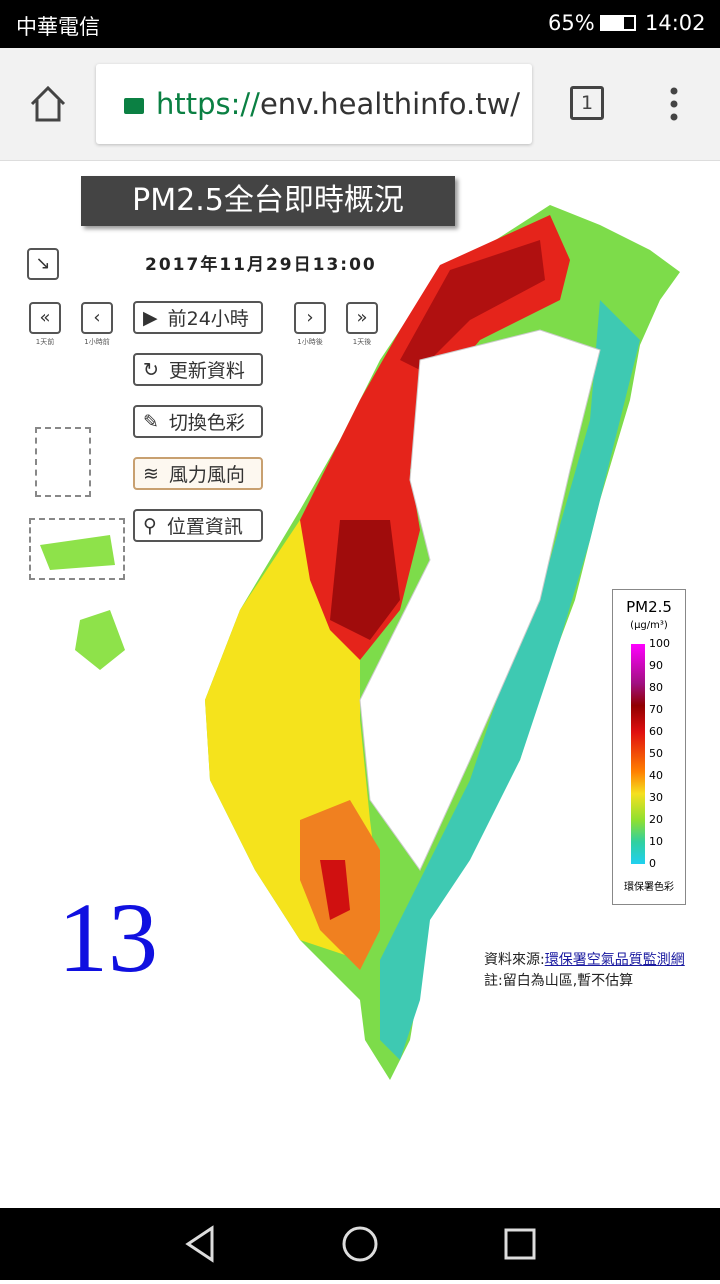 This screenshot has width=720, height=1284. What do you see at coordinates (82, 602) in the screenshot?
I see `islands` at bounding box center [82, 602].